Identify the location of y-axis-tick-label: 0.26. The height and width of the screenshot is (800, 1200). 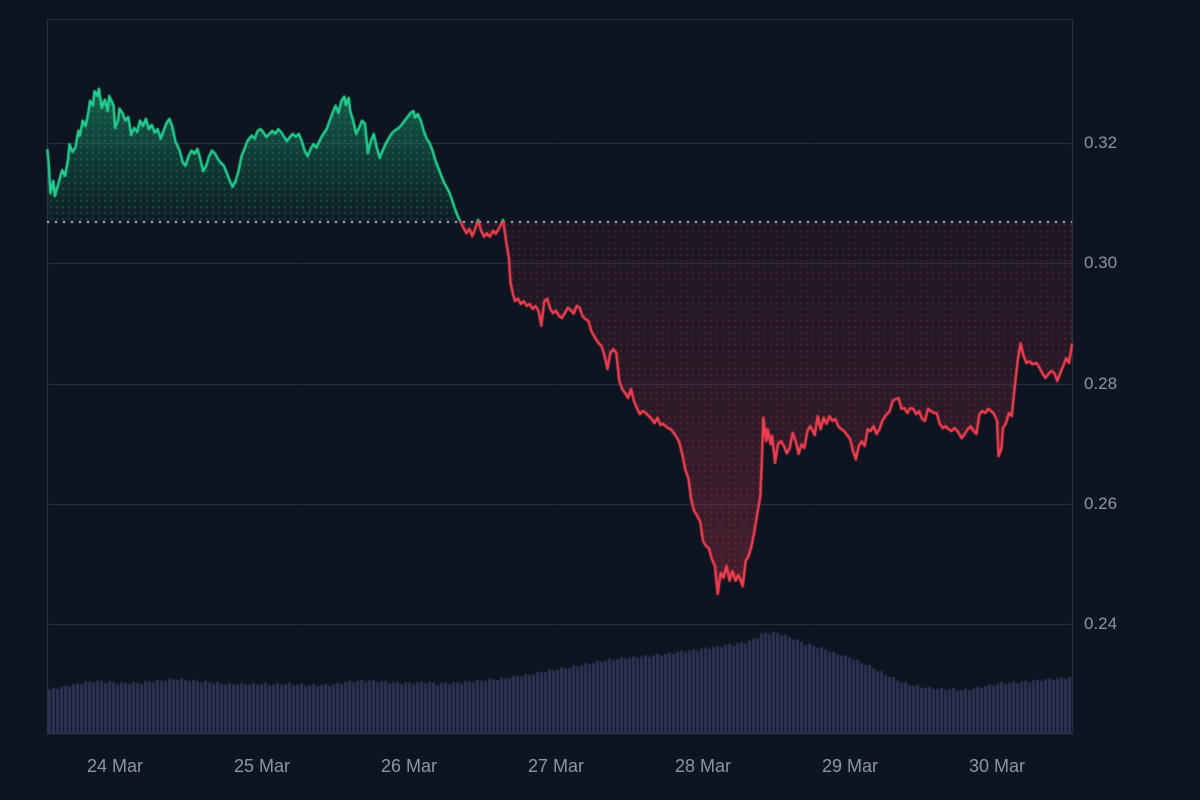
(1101, 503).